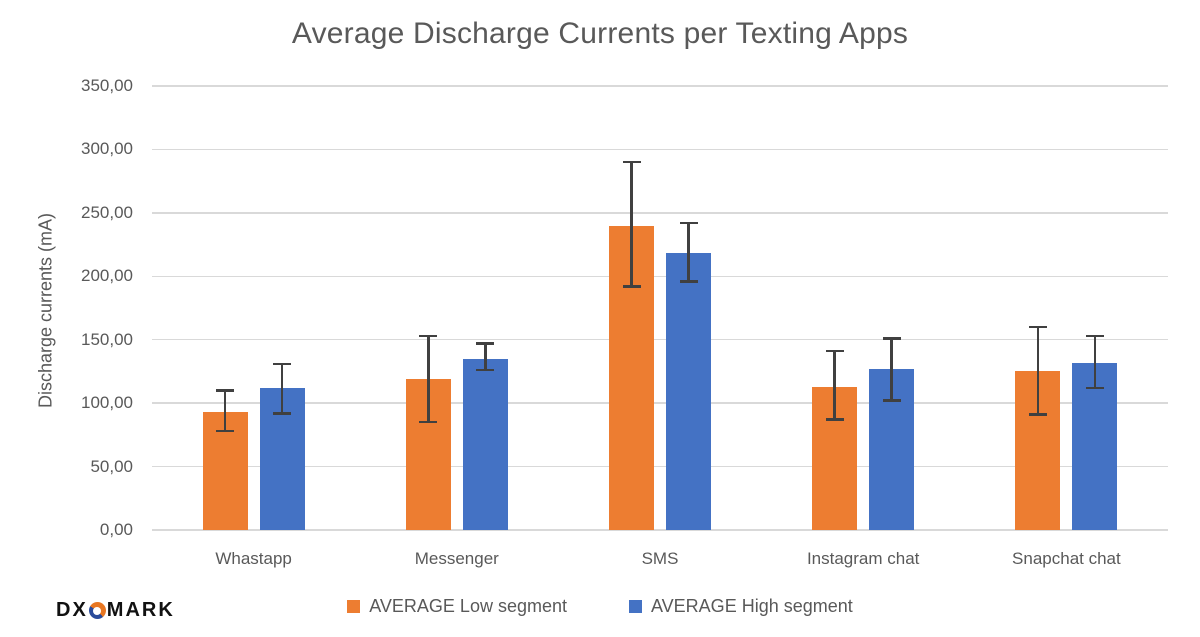  I want to click on bar-average-high-segment-snapchat-chat, so click(1095, 446).